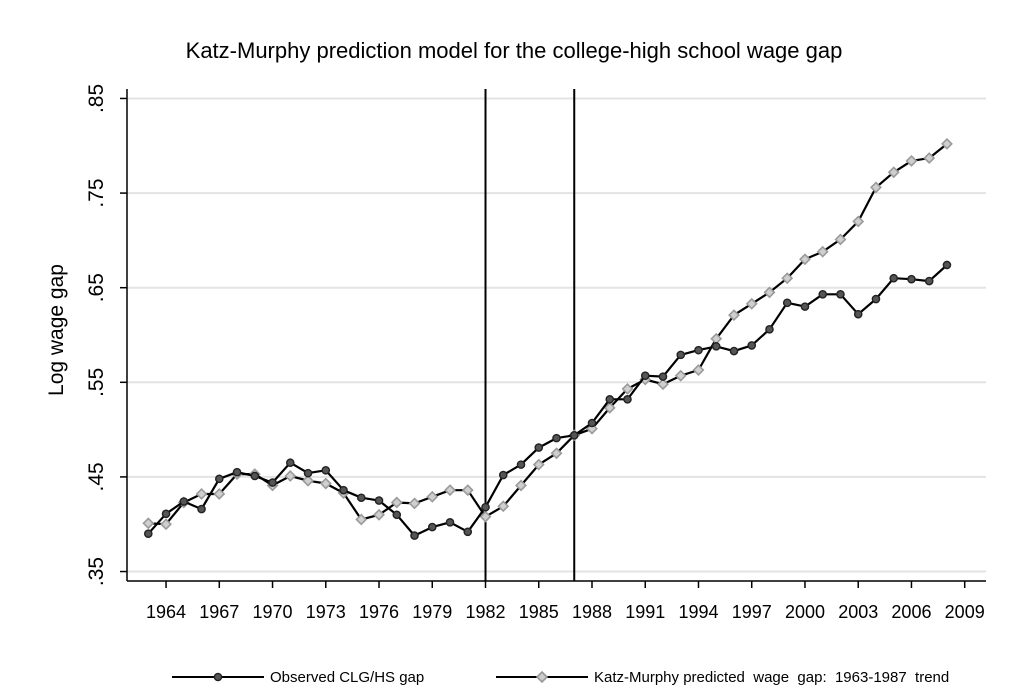 This screenshot has height=698, width=1028. Describe the element at coordinates (96, 382) in the screenshot. I see `y-tick-label: .55` at that location.